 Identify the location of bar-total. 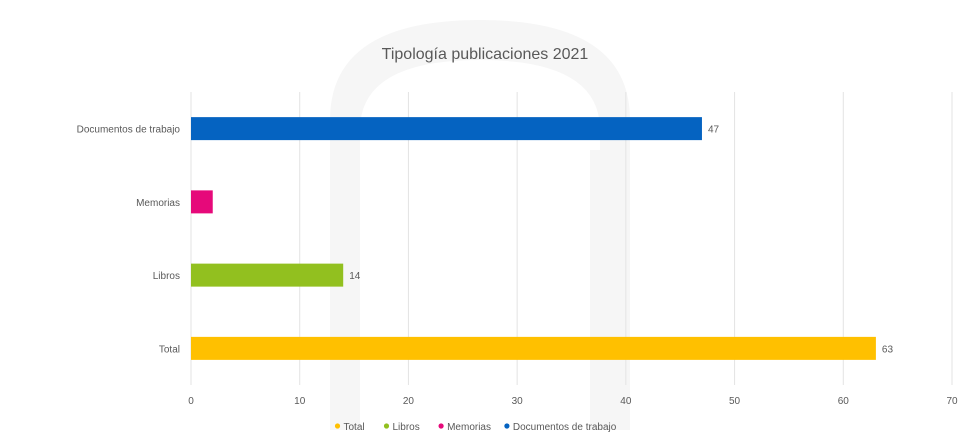
(533, 348).